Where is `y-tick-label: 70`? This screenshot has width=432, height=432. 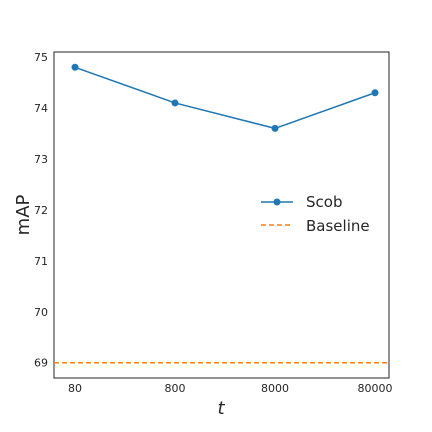 y-tick-label: 70 is located at coordinates (41, 312).